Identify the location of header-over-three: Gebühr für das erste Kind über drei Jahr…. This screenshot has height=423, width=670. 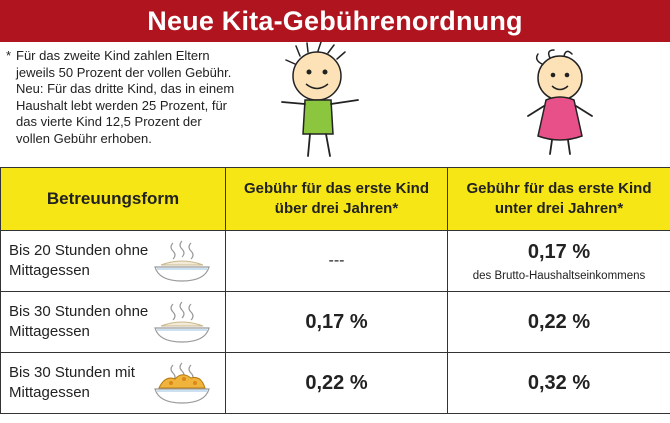
(336, 199).